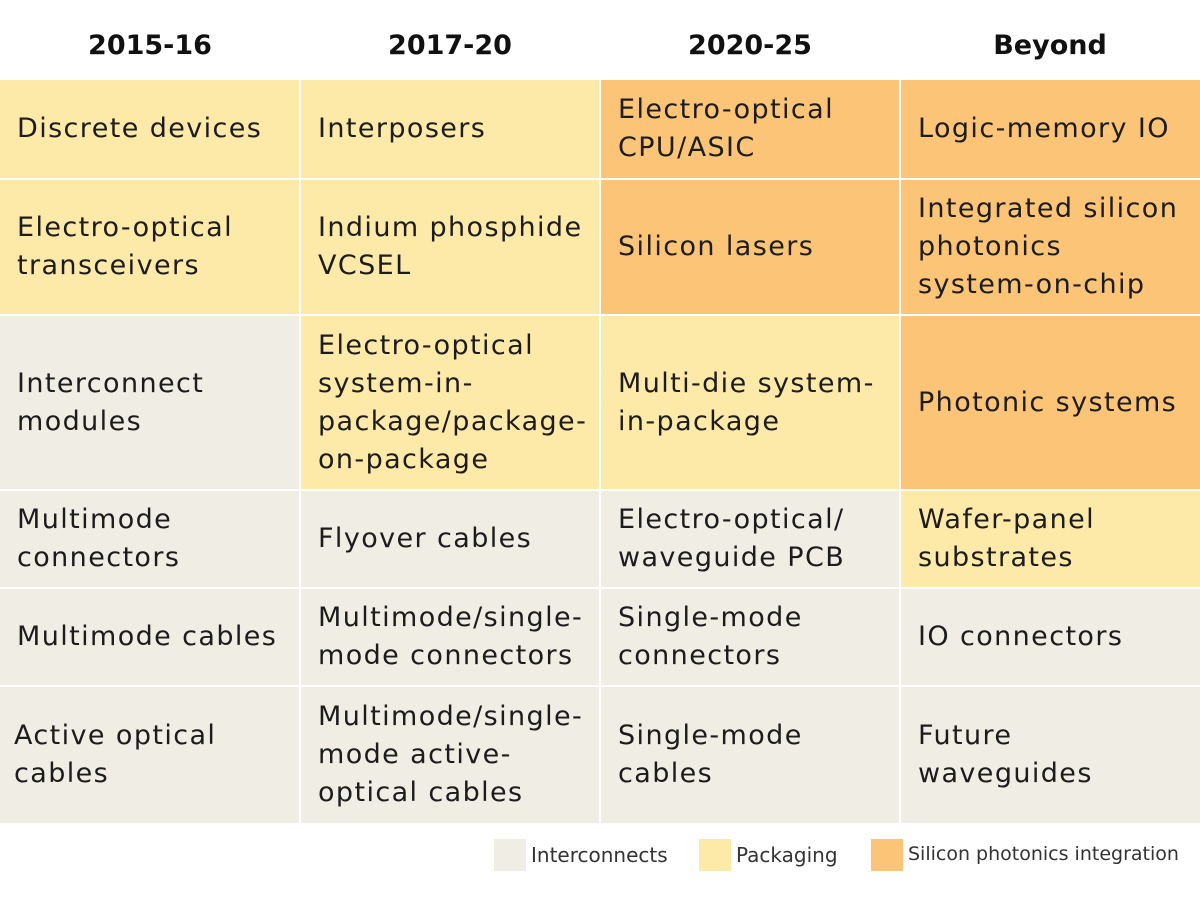 The height and width of the screenshot is (910, 1200). I want to click on roadmap-cell: Multimode/single-mode connectors, so click(450, 637).